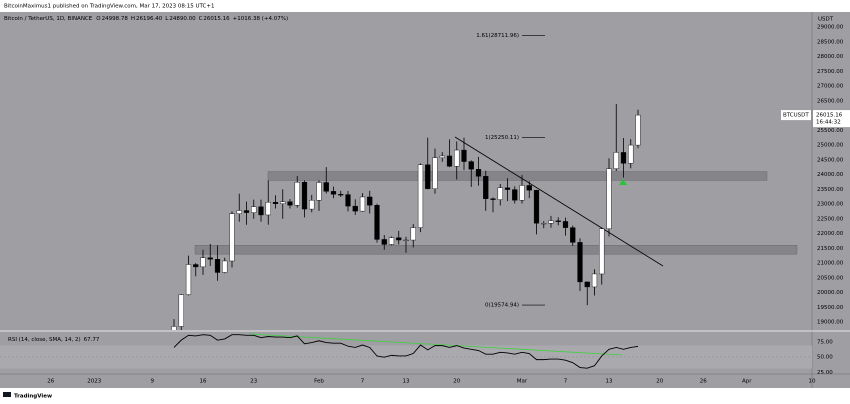  What do you see at coordinates (830, 57) in the screenshot?
I see `y-tick-label: 28000.00` at bounding box center [830, 57].